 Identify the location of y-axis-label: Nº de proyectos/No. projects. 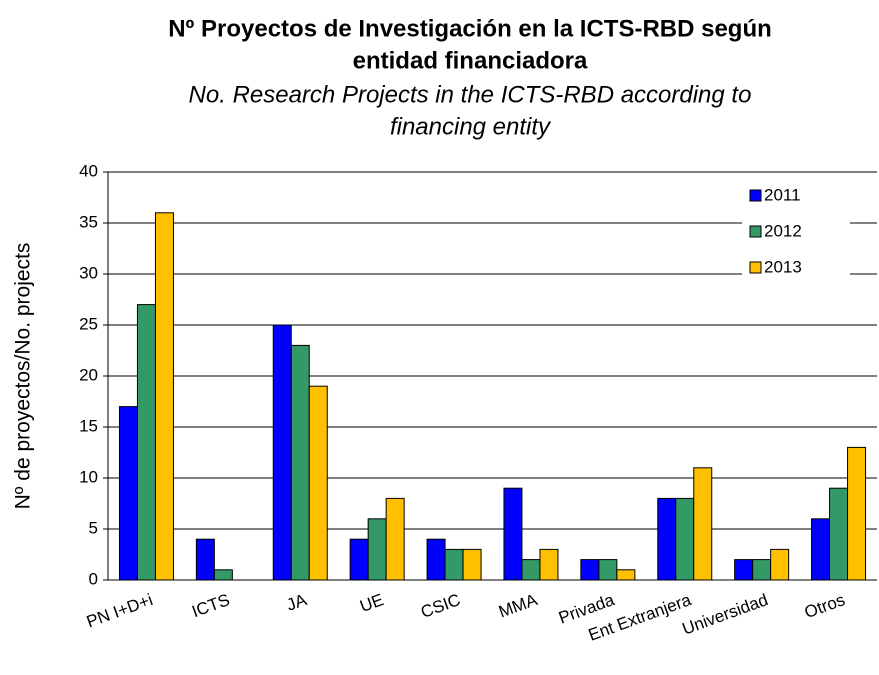
(23, 376).